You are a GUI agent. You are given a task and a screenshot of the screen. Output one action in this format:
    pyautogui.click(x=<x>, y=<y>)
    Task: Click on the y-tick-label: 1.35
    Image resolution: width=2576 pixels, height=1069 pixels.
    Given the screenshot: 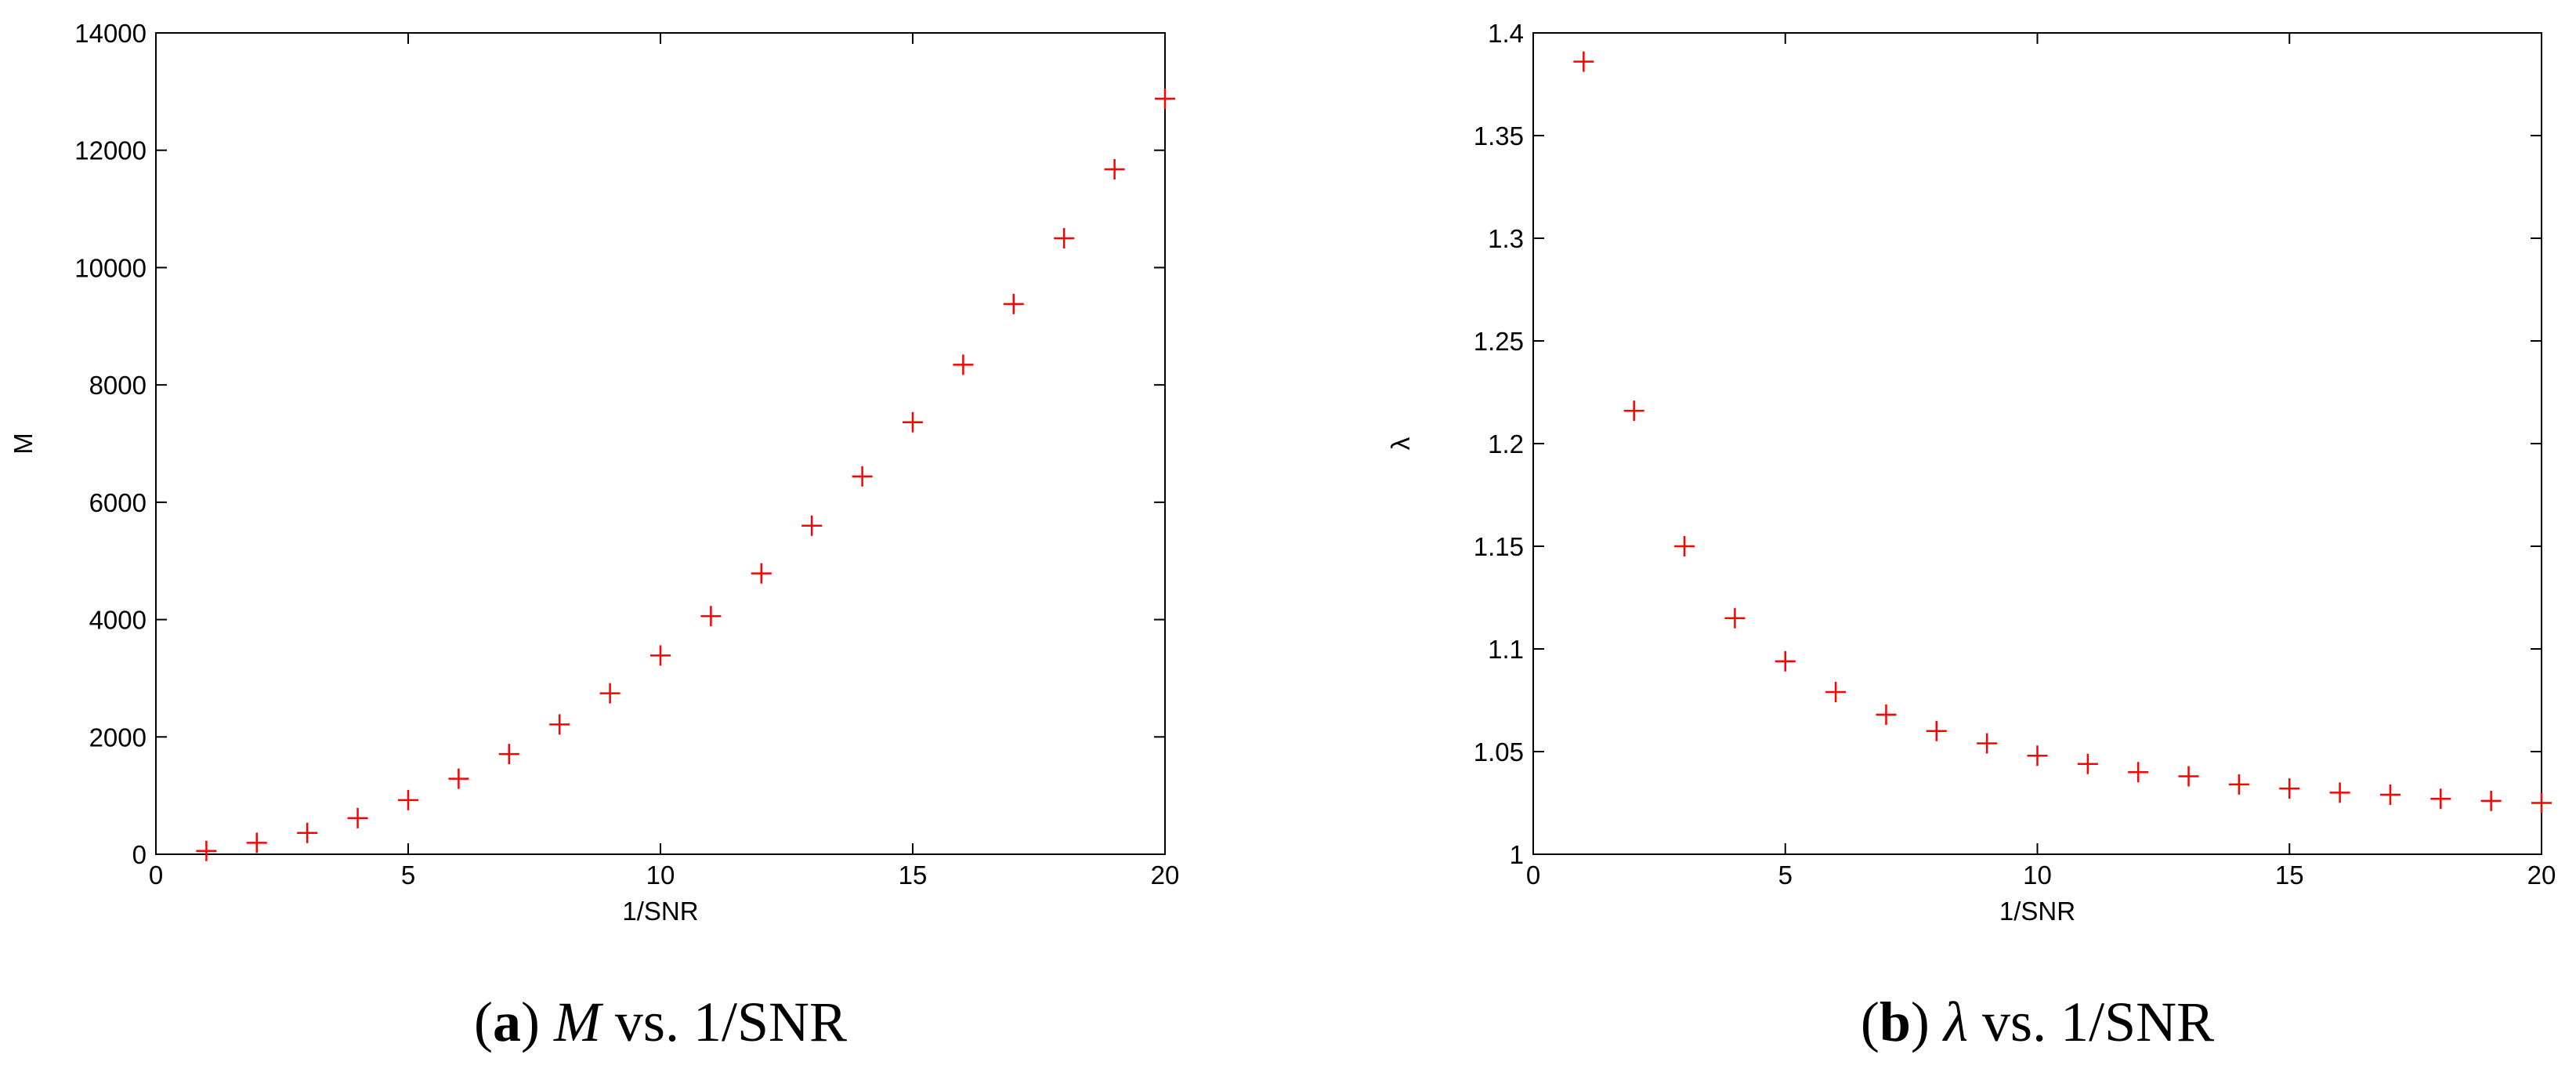 What is the action you would take?
    pyautogui.click(x=1499, y=135)
    